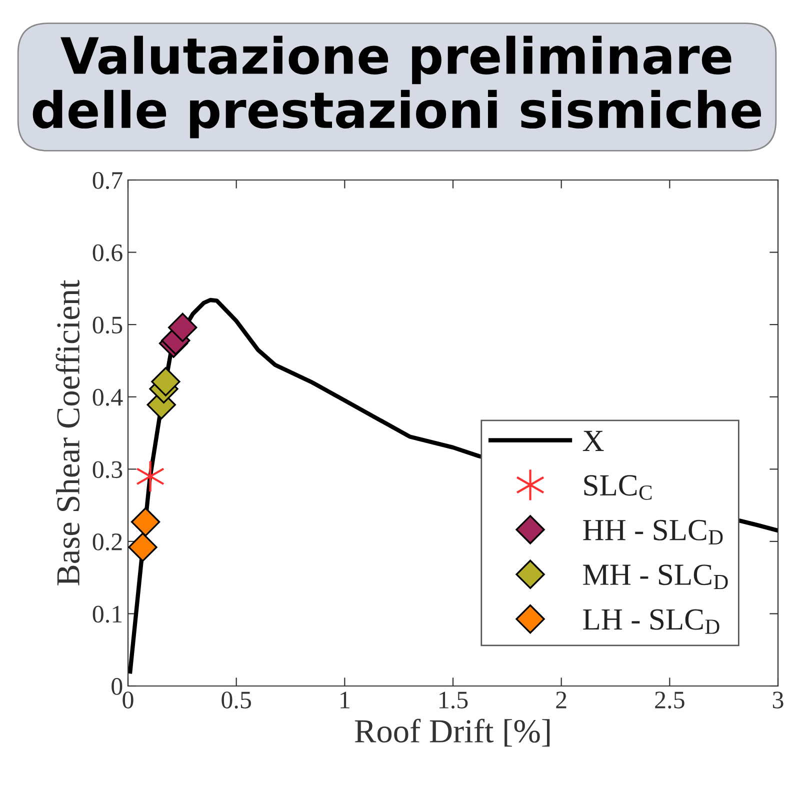  What do you see at coordinates (236, 700) in the screenshot?
I see `x-tick-label: 0.5` at bounding box center [236, 700].